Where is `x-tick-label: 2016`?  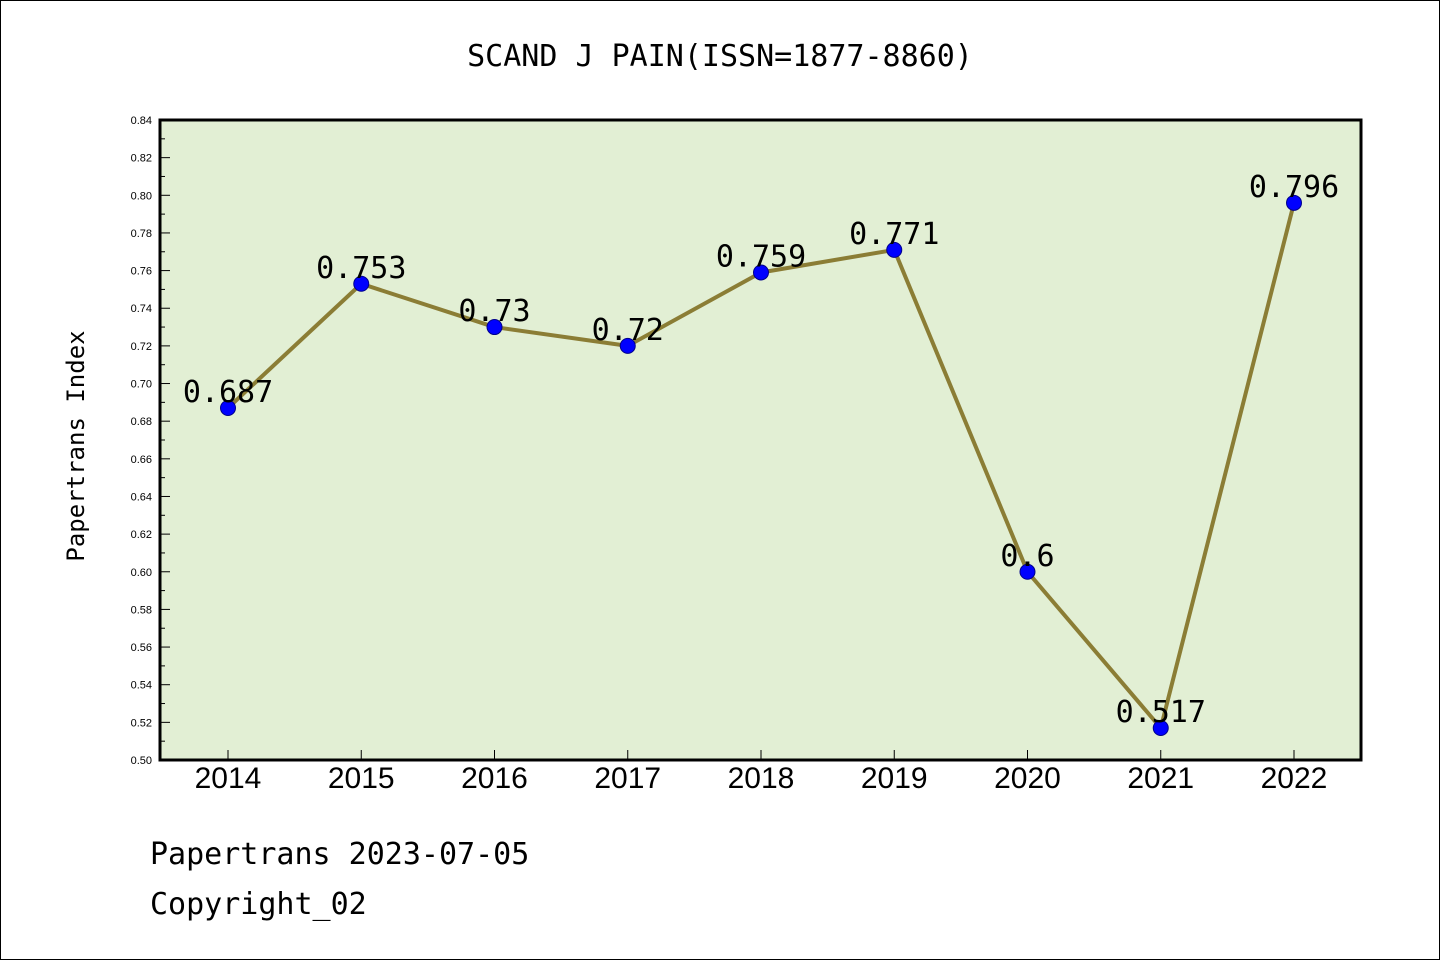 x-tick-label: 2016 is located at coordinates (494, 778).